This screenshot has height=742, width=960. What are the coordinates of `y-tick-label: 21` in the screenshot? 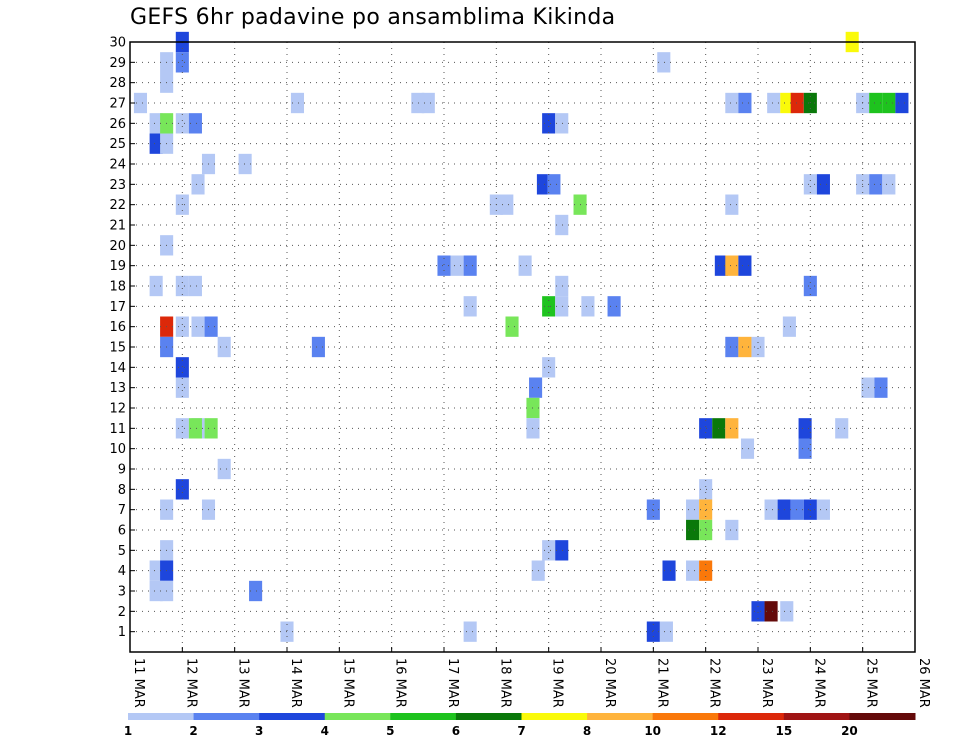 It's located at (117, 226).